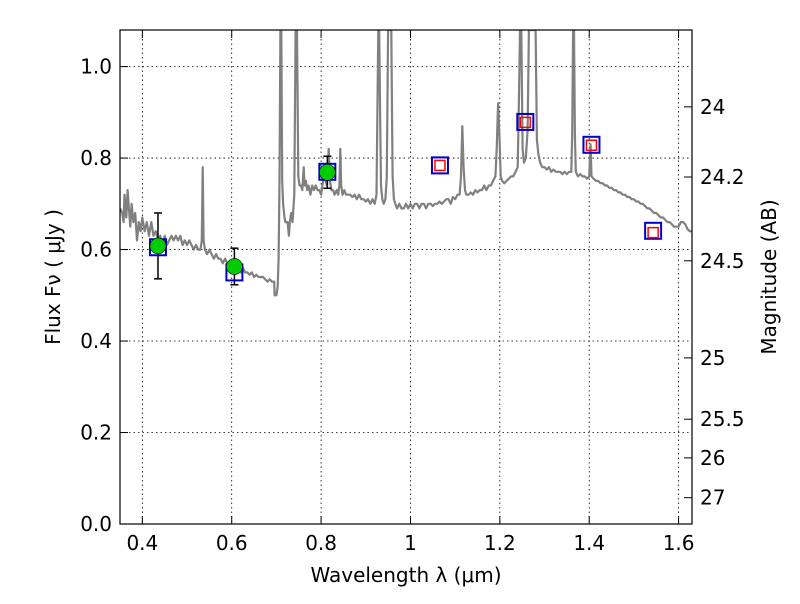  What do you see at coordinates (104, 295) in the screenshot?
I see `y-axis: 0.0 0.2 0.4 0.6 0.8 1.0` at bounding box center [104, 295].